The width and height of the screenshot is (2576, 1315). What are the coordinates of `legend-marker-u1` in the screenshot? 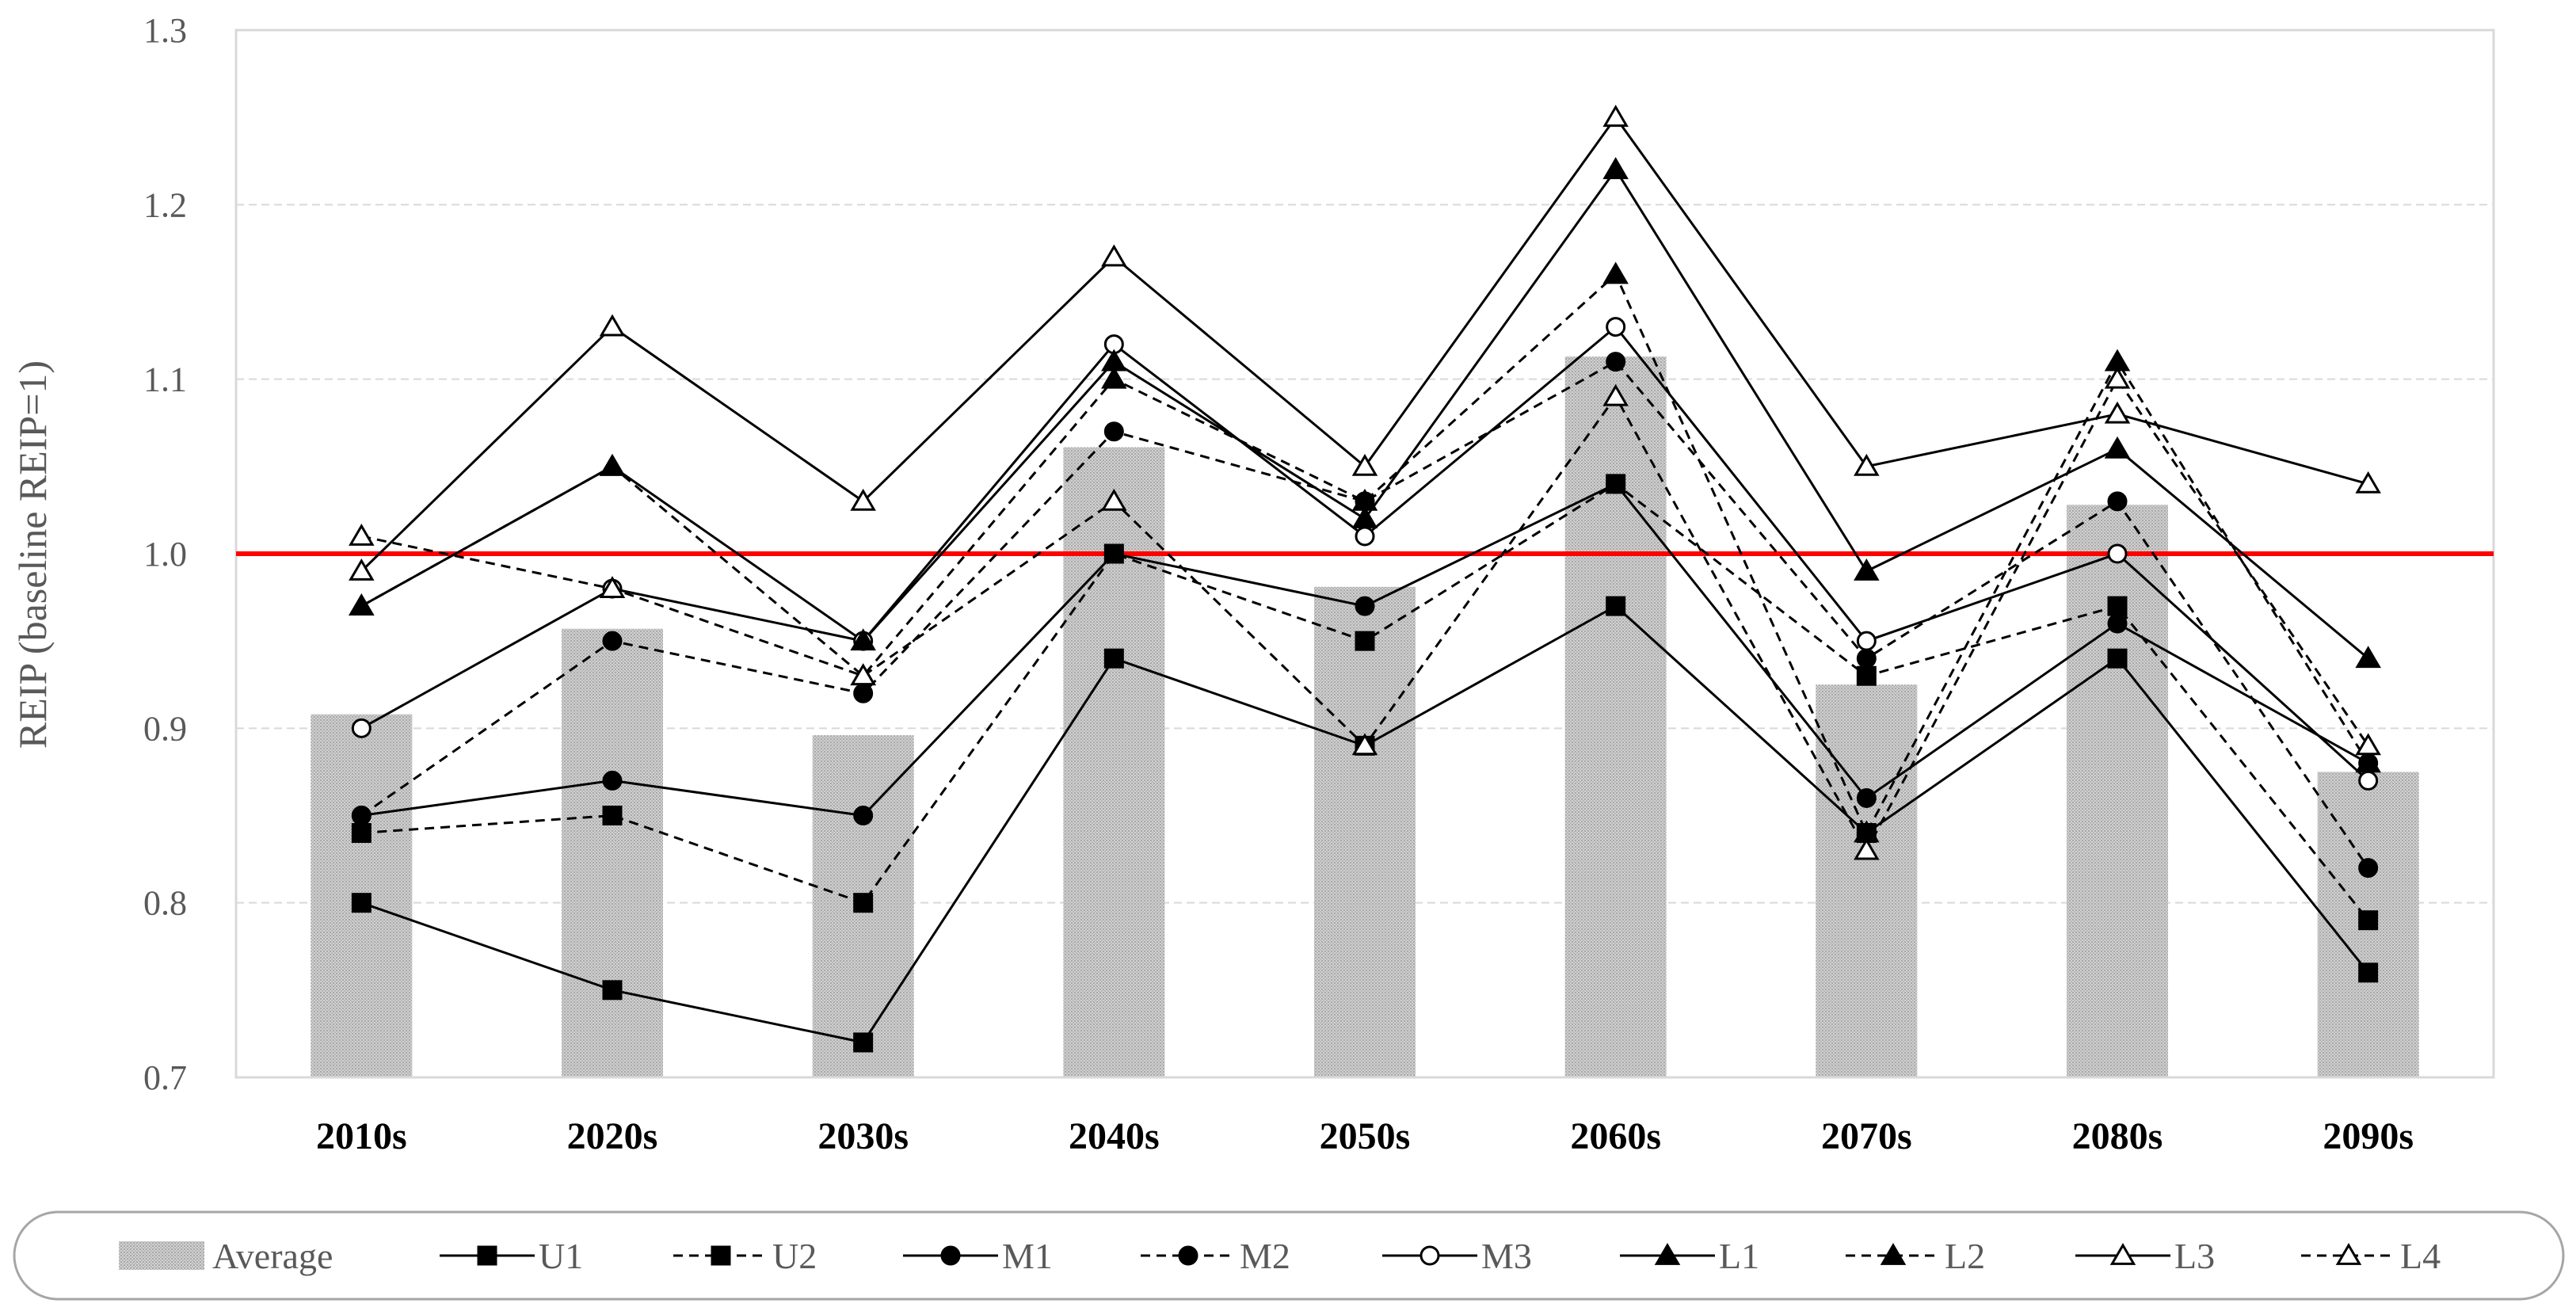 It's located at (487, 1255).